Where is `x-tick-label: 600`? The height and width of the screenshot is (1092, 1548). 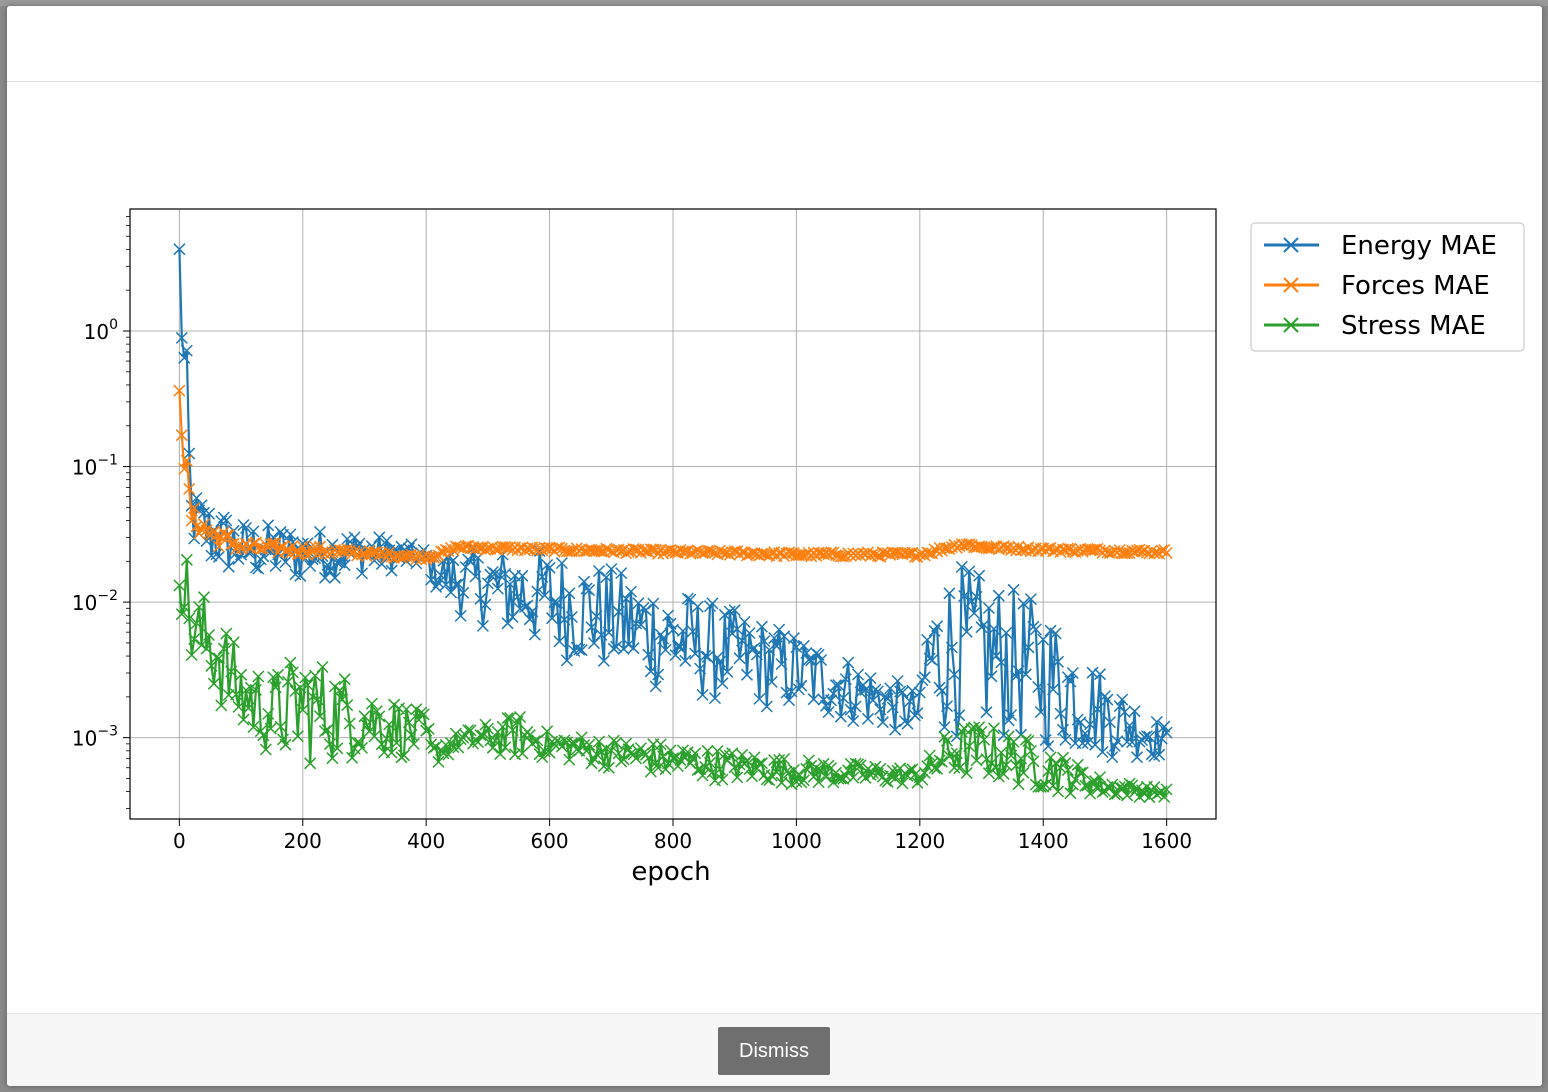
x-tick-label: 600 is located at coordinates (549, 841).